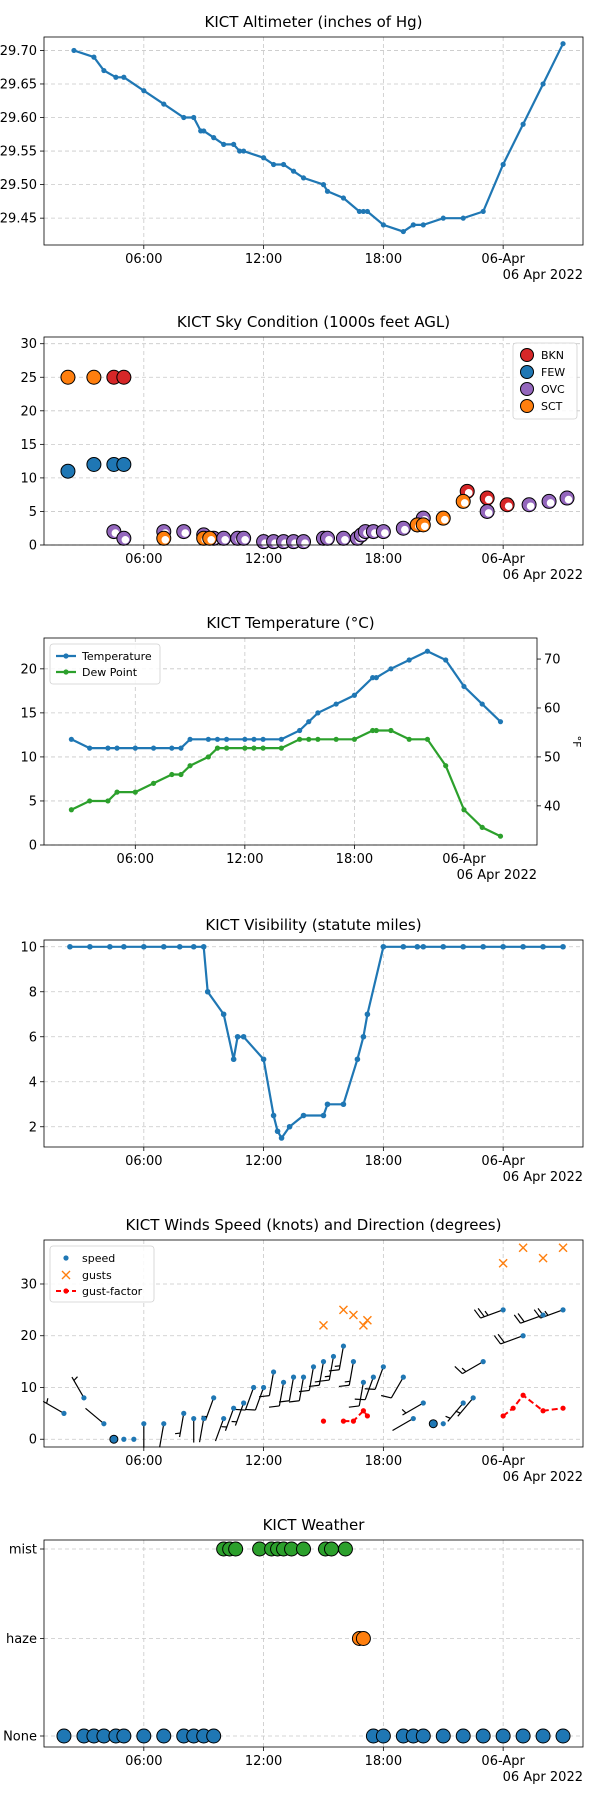  What do you see at coordinates (313, 1043) in the screenshot?
I see `axes-frame` at bounding box center [313, 1043].